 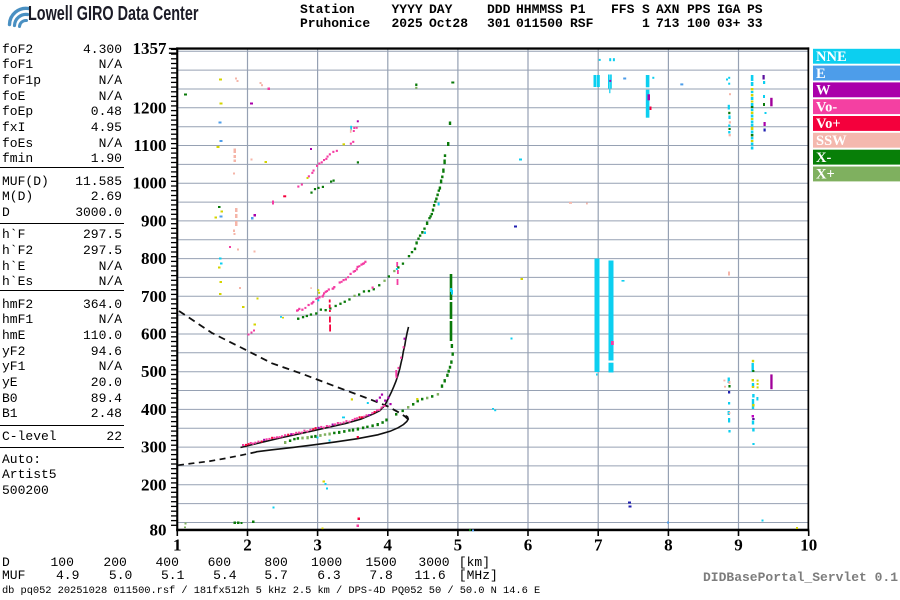 What do you see at coordinates (825, 175) in the screenshot?
I see `svg-text: X+` at bounding box center [825, 175].